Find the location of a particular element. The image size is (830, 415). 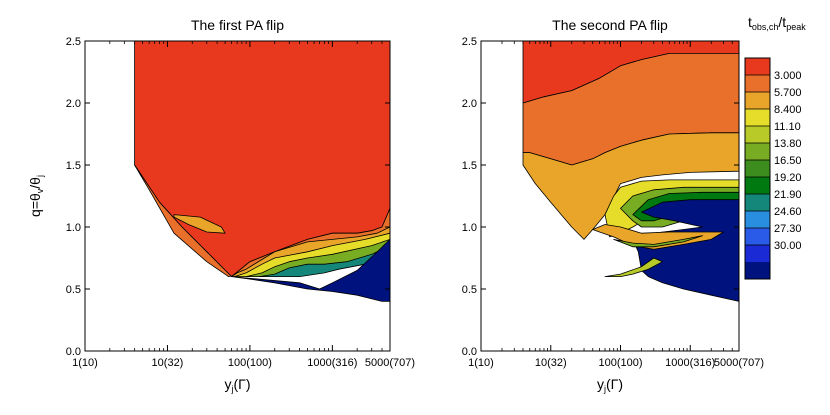

panel-1-xtick-label-0: 1(10) is located at coordinates (85, 363).